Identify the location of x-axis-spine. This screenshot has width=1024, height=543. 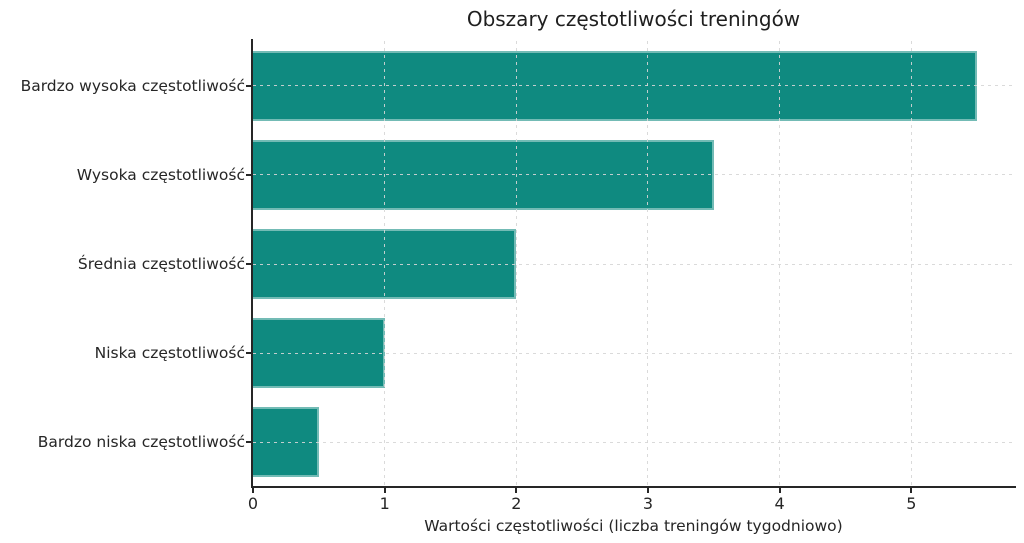
(633, 487).